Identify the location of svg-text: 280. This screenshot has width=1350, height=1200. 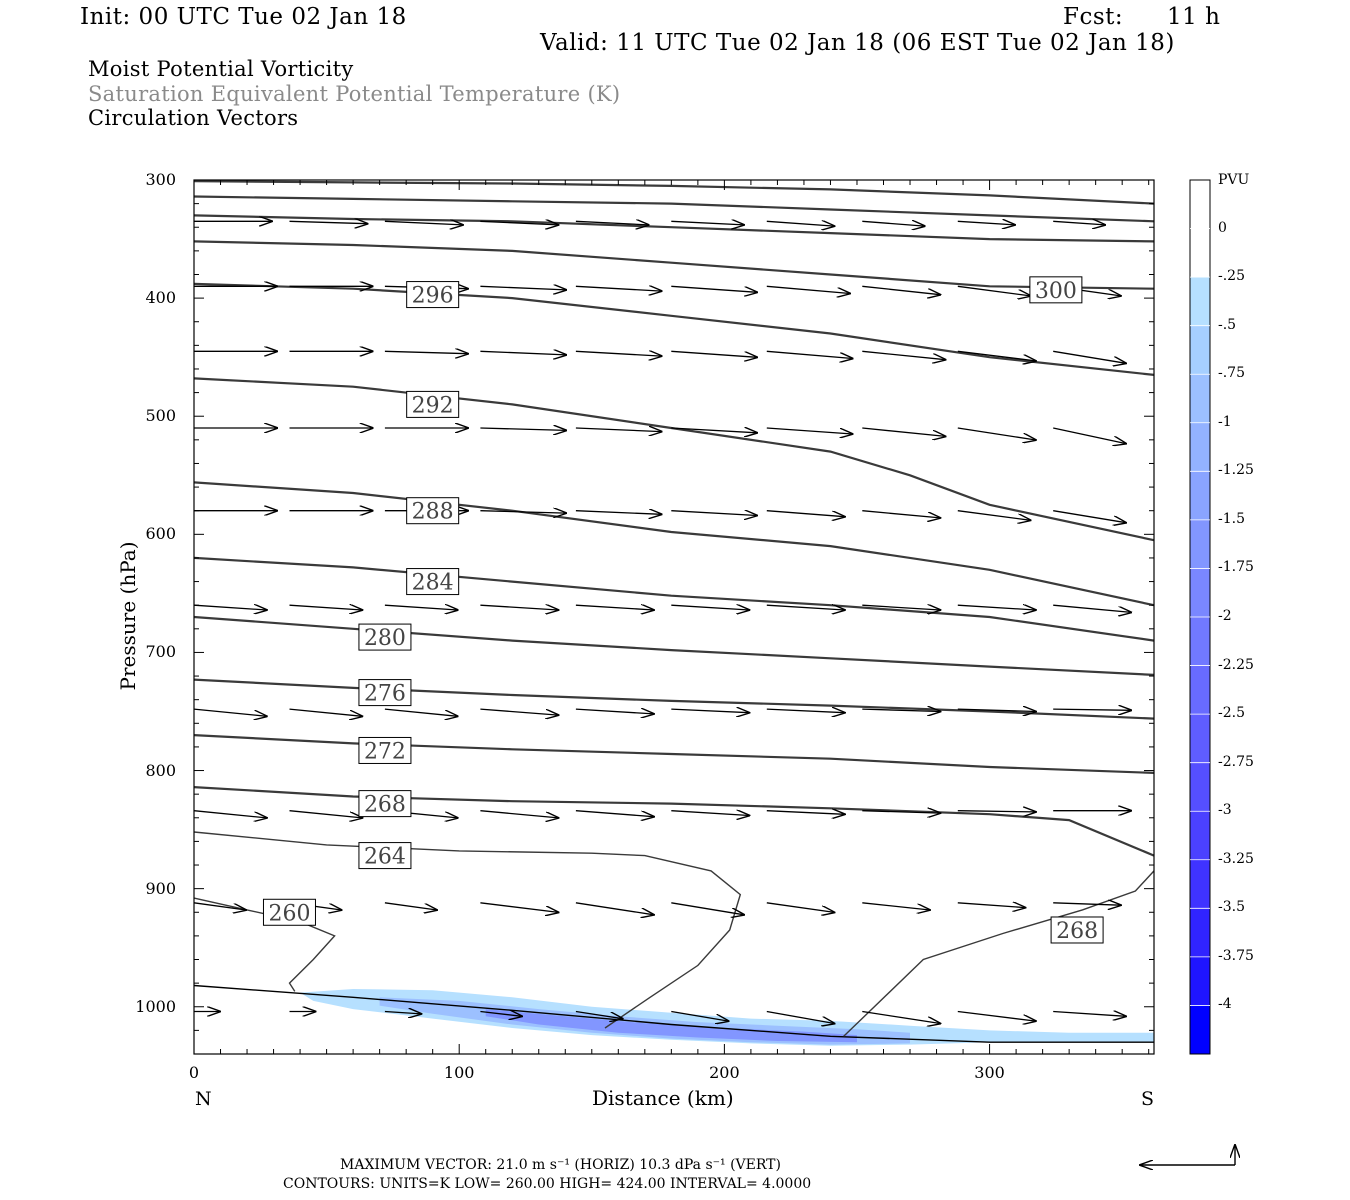
(385, 638).